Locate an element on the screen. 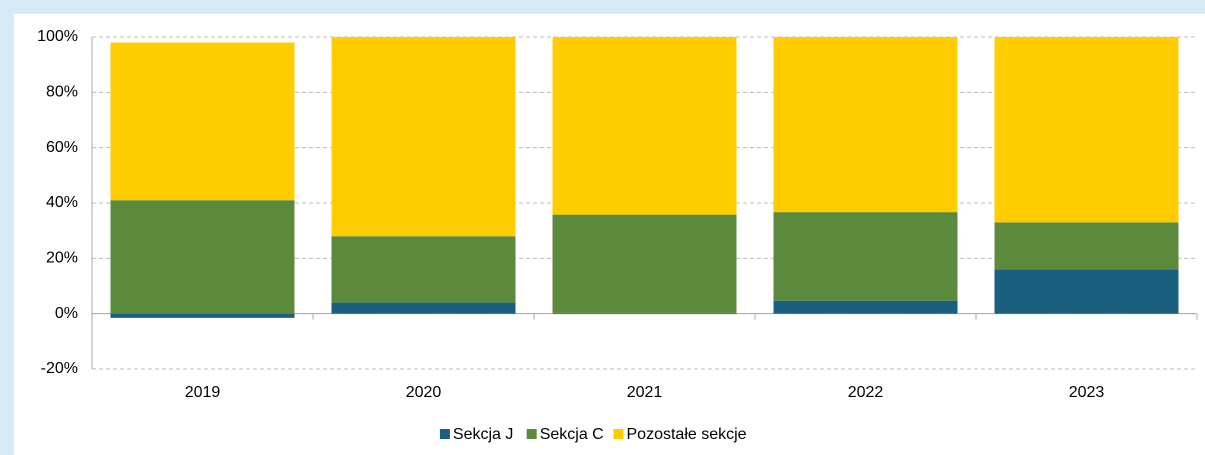 The height and width of the screenshot is (455, 1205). x-tick-label: 2021 is located at coordinates (645, 392).